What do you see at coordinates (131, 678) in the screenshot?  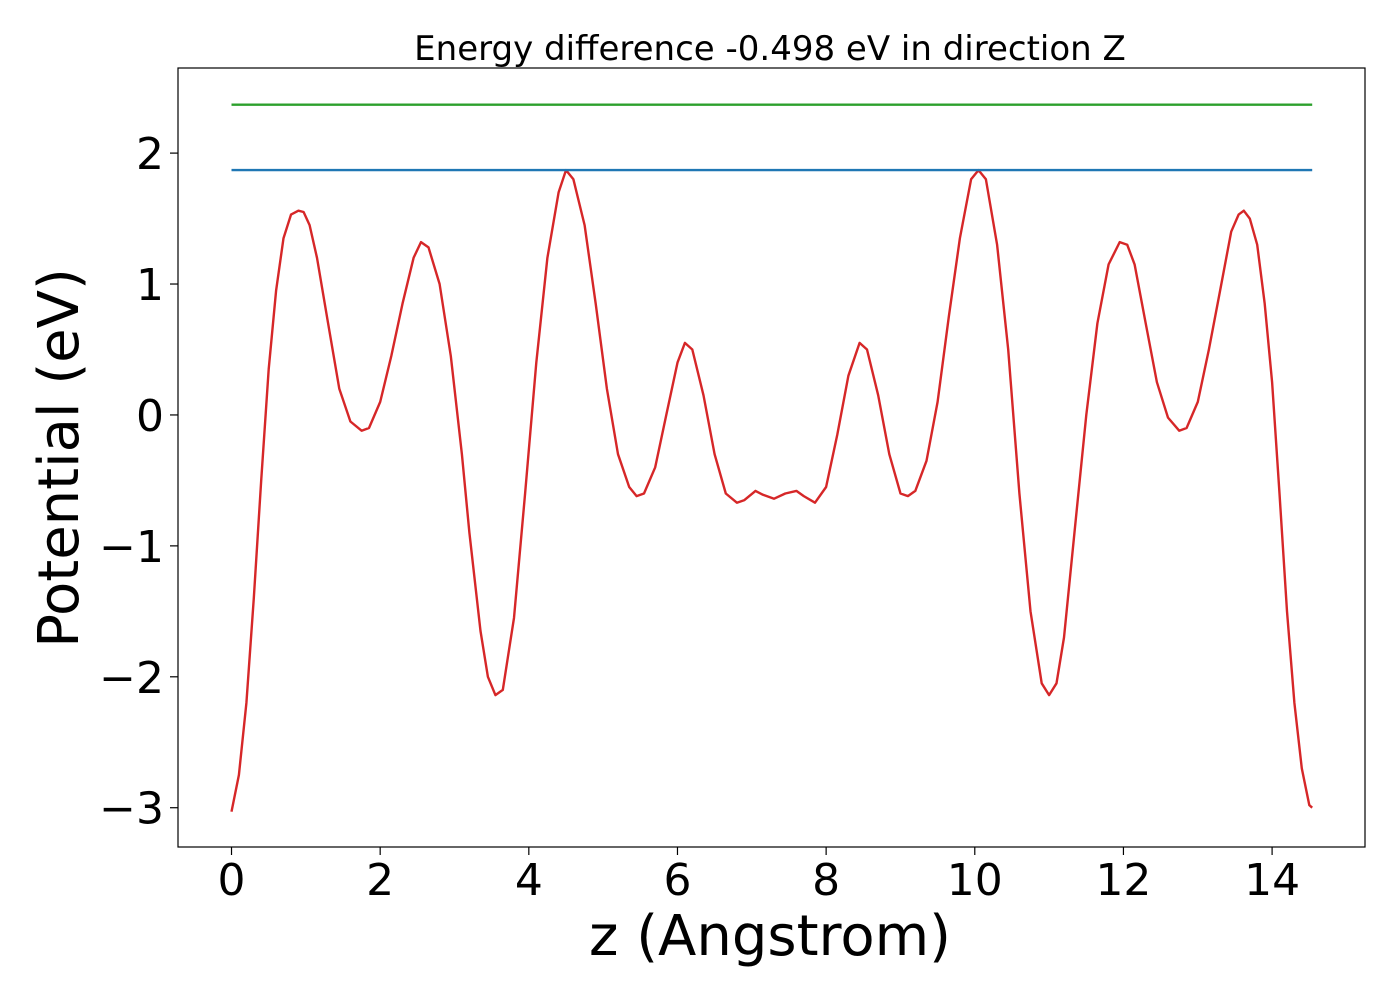 I see `y-tick-label: −2` at bounding box center [131, 678].